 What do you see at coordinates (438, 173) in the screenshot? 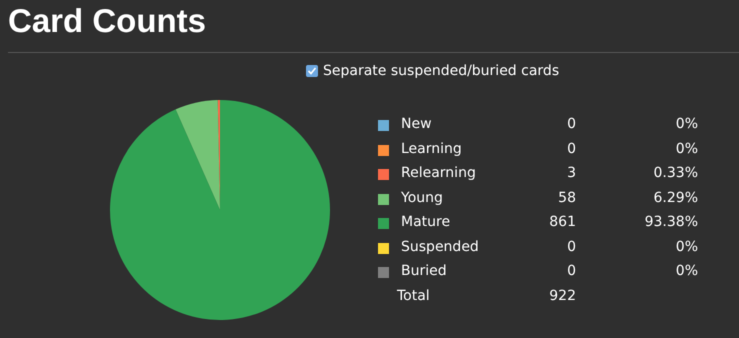
I see `legend-label: Relearning` at bounding box center [438, 173].